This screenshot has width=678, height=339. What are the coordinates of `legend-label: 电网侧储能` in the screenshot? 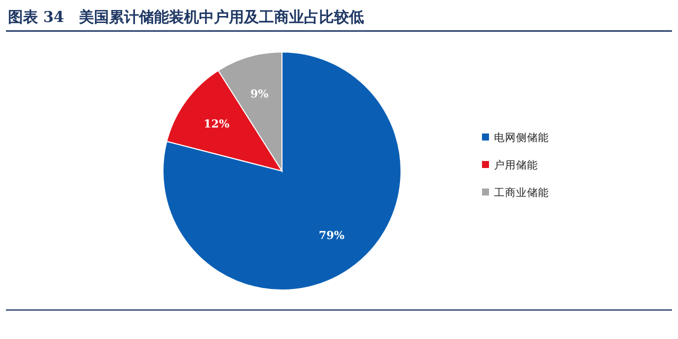 It's located at (521, 137).